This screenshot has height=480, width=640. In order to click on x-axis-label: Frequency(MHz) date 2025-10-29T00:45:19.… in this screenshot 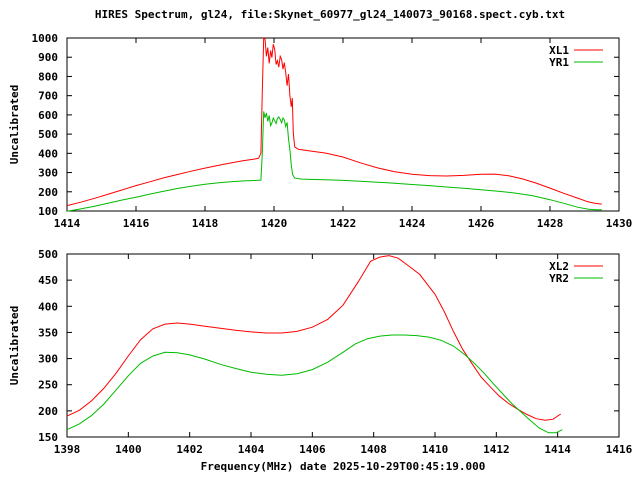, I will do `click(343, 466)`.